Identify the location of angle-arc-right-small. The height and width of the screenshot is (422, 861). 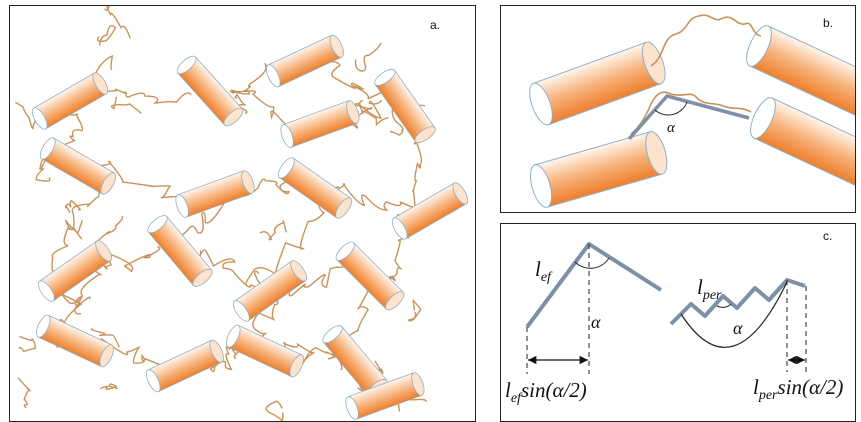
(724, 305).